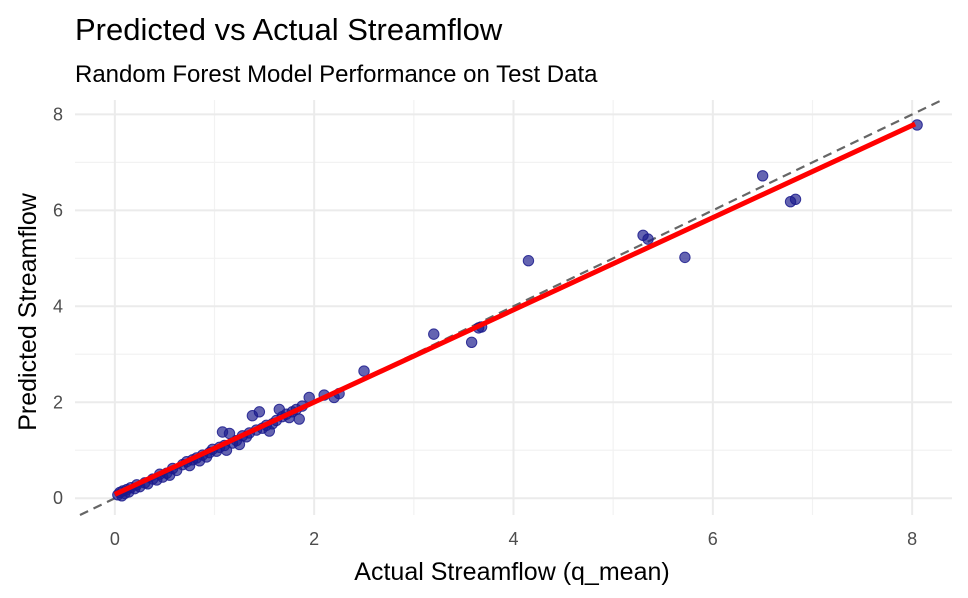 The width and height of the screenshot is (968, 598). I want to click on y-tick-label: 8, so click(58, 114).